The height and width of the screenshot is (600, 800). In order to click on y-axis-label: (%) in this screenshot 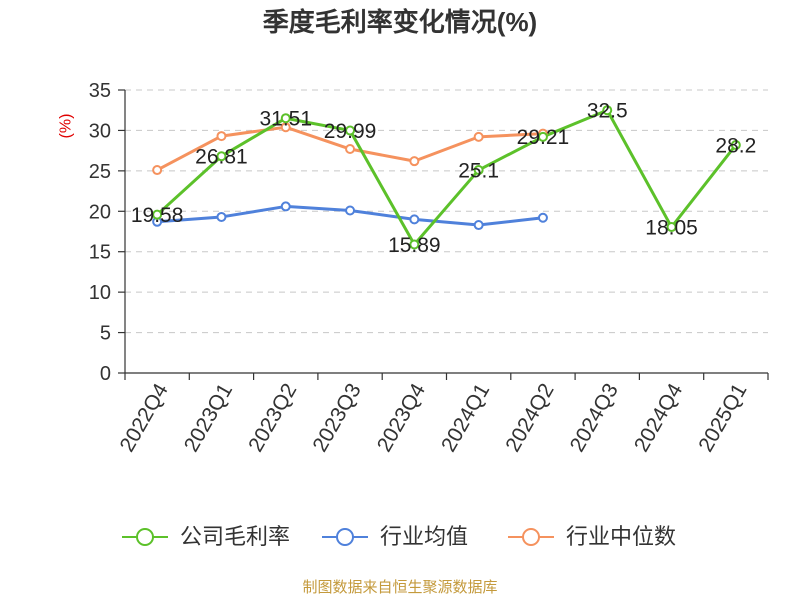, I will do `click(66, 126)`.